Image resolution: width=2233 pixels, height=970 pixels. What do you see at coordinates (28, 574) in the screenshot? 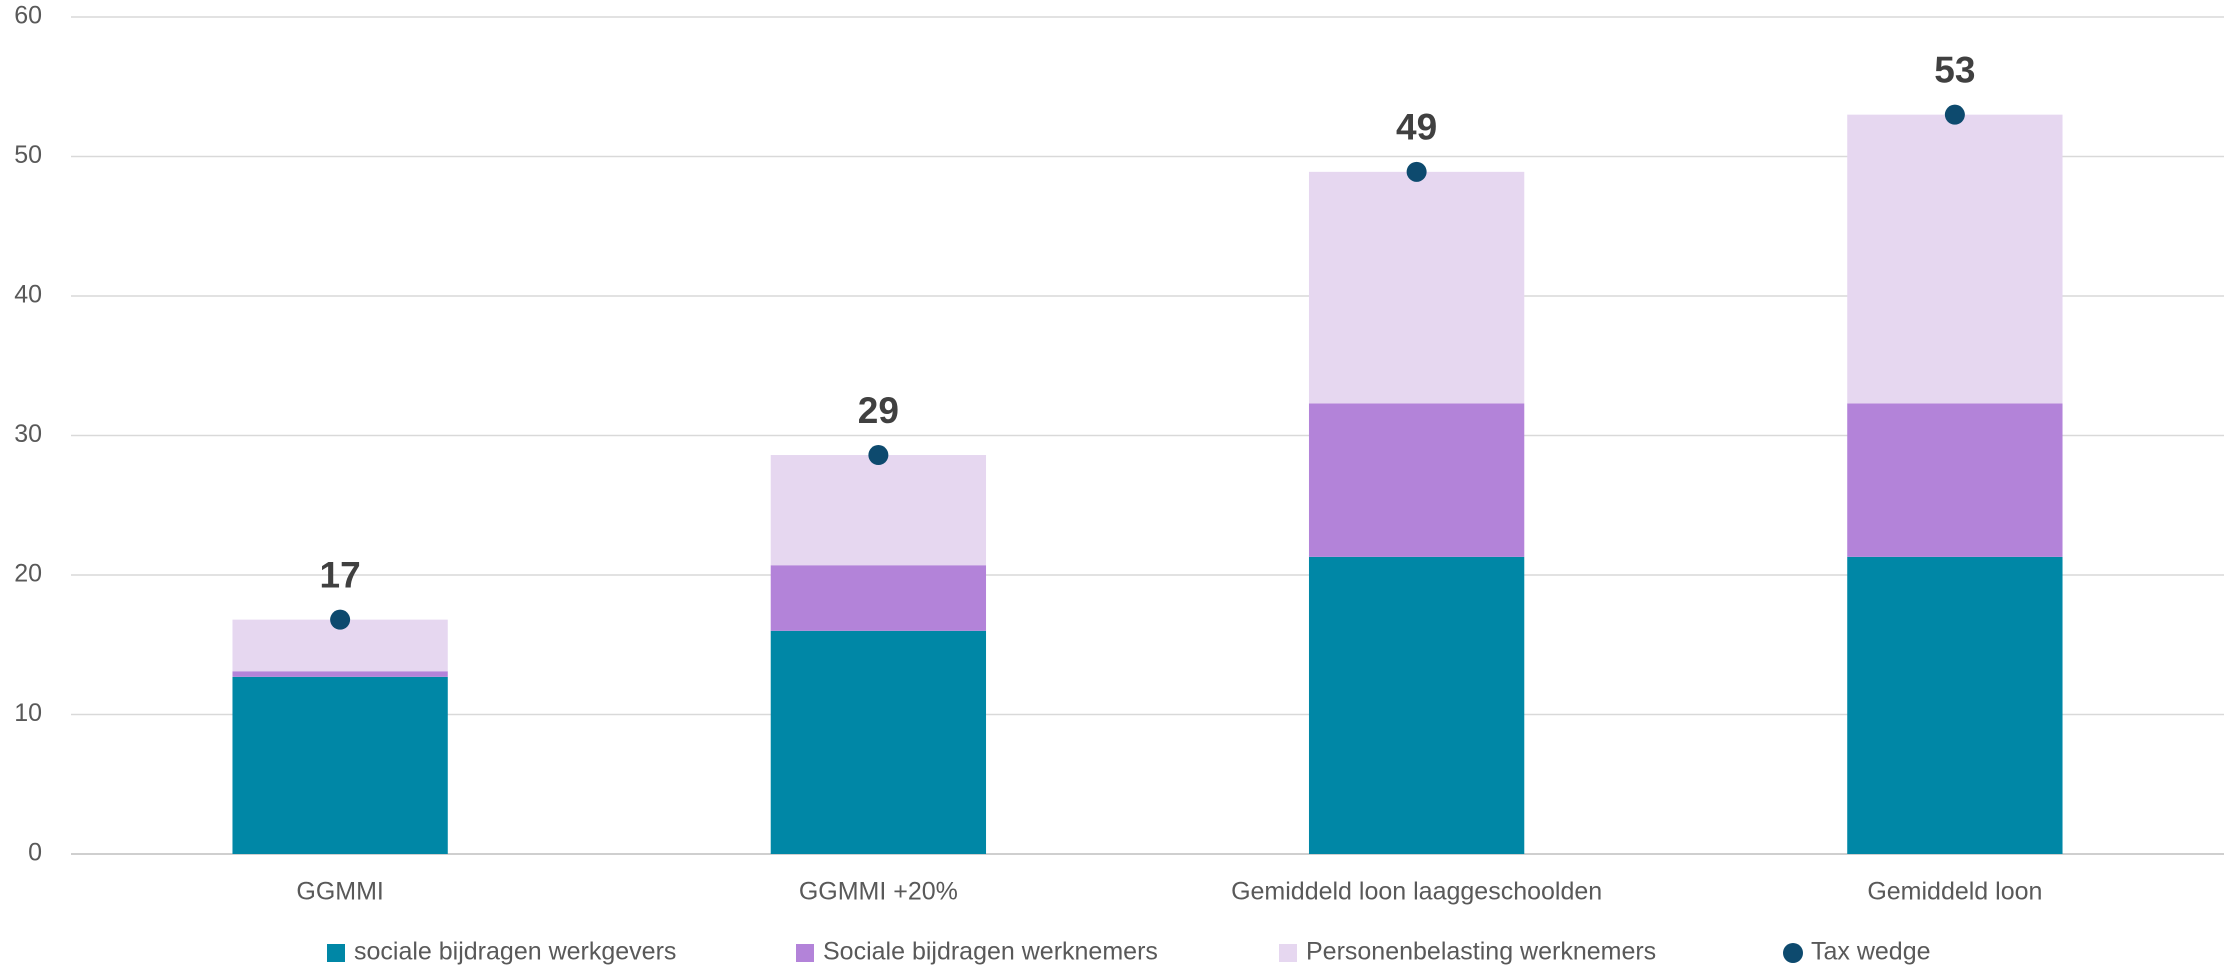
I see `y-tick-label: 20` at bounding box center [28, 574].